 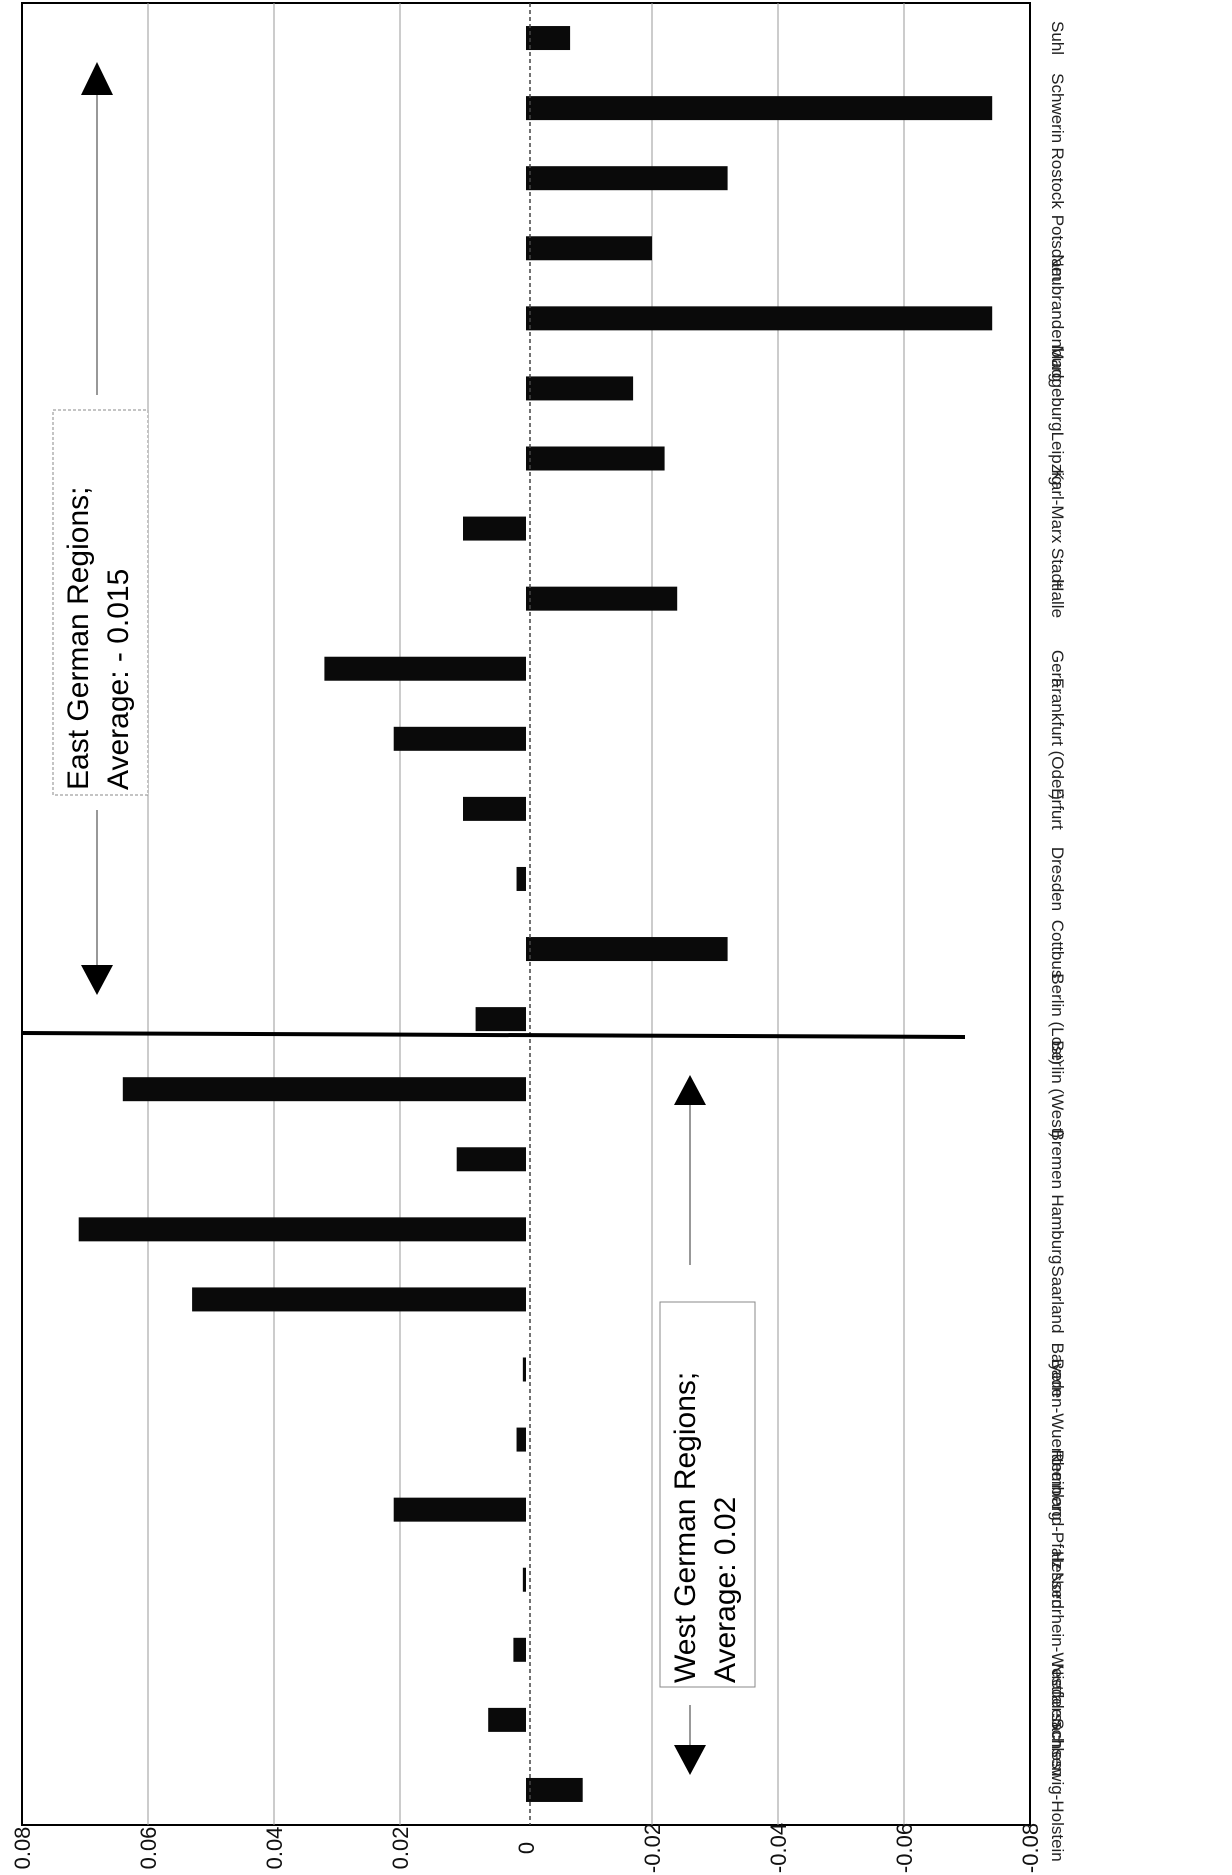 I want to click on west-annotation-line2: Average: 0.02, so click(x=725, y=1590).